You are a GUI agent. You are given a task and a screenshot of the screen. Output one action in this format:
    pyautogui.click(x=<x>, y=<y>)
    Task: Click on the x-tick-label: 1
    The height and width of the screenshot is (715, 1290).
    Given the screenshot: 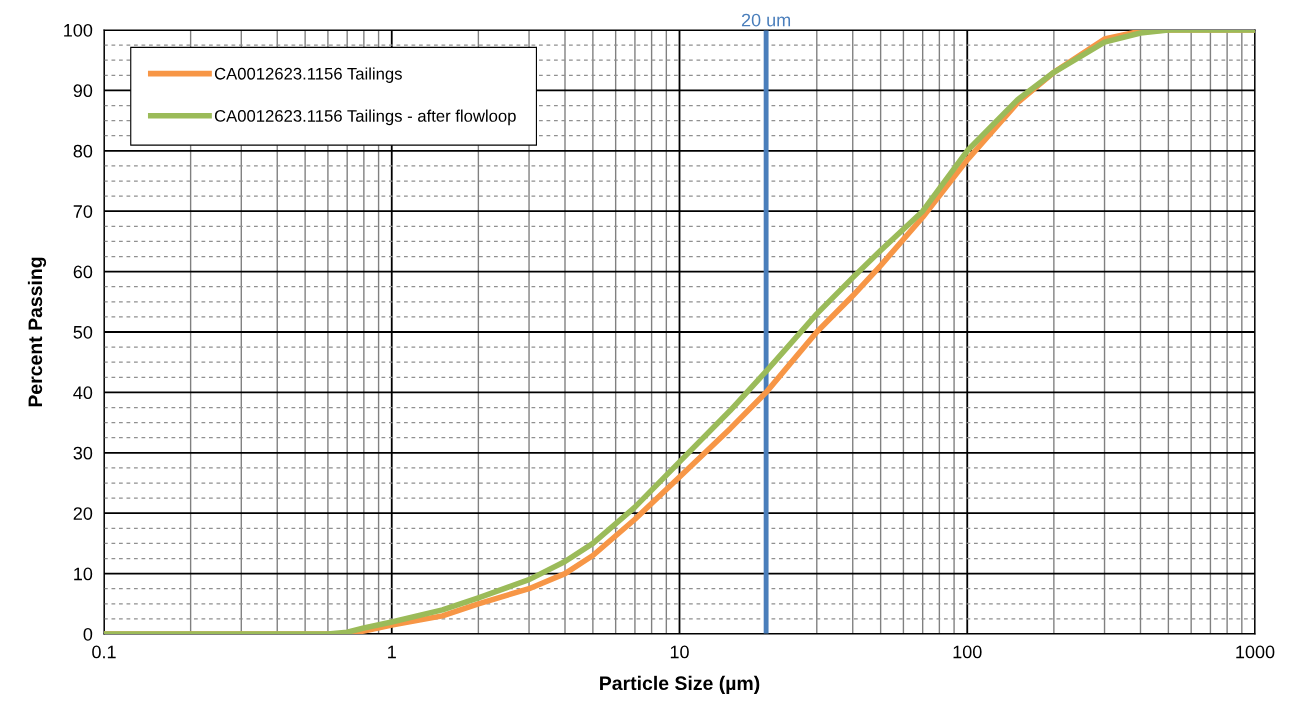 What is the action you would take?
    pyautogui.click(x=392, y=652)
    